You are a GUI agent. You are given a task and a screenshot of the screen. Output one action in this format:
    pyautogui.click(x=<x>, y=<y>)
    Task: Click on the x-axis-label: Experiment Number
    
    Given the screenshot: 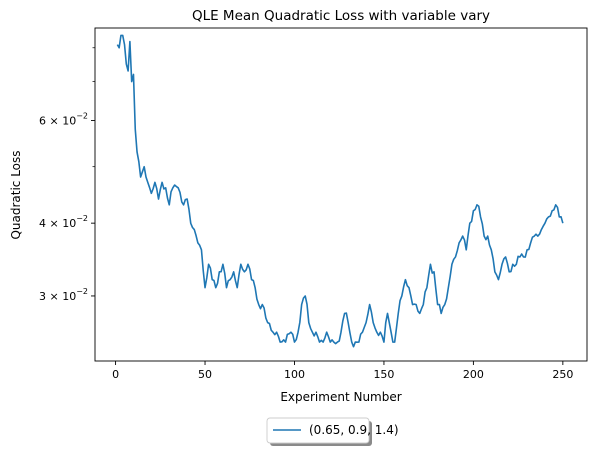 What is the action you would take?
    pyautogui.click(x=340, y=397)
    